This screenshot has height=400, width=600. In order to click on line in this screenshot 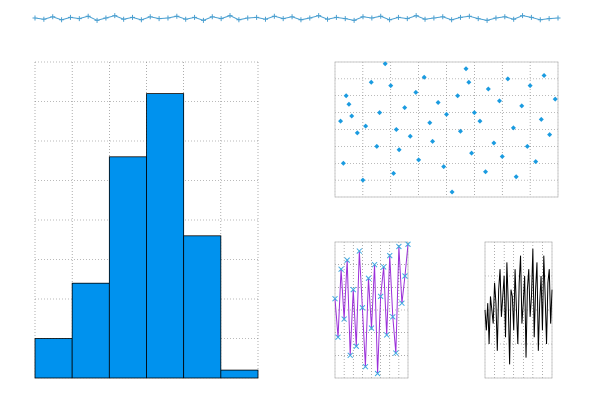, I will do `click(296, 18)`.